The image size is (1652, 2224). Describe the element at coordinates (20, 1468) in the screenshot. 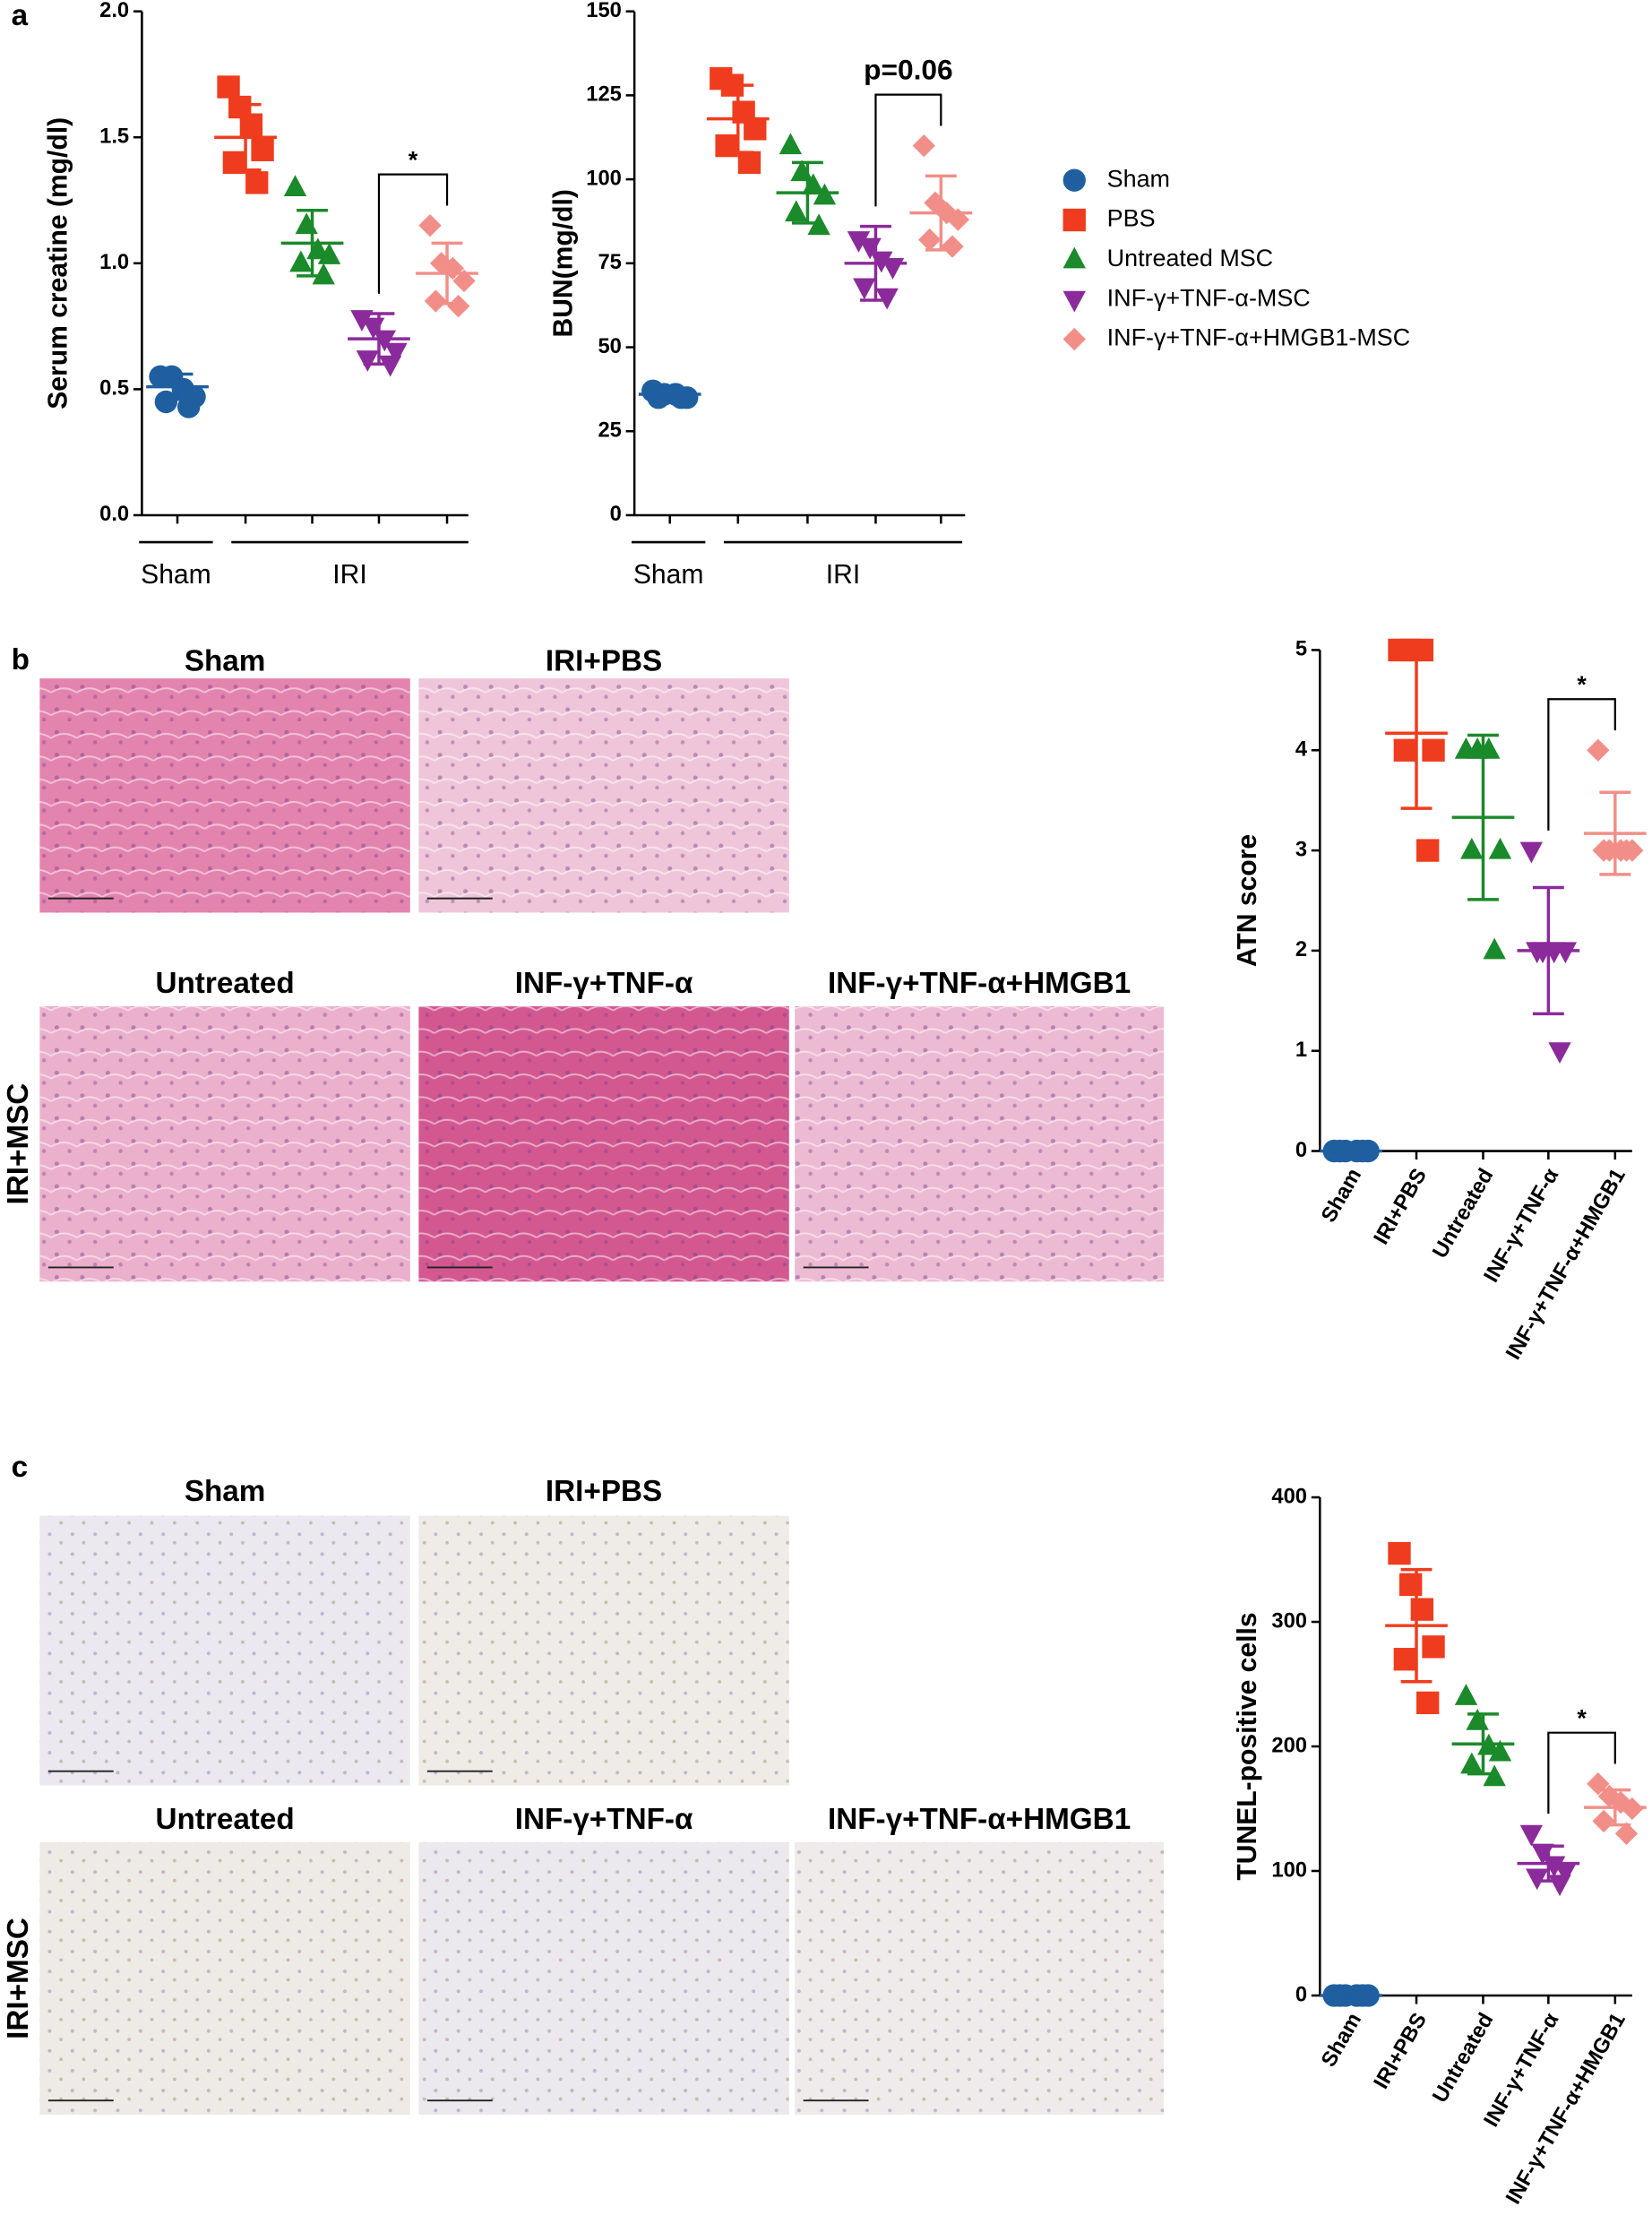

I see `panel-letter: c` at that location.